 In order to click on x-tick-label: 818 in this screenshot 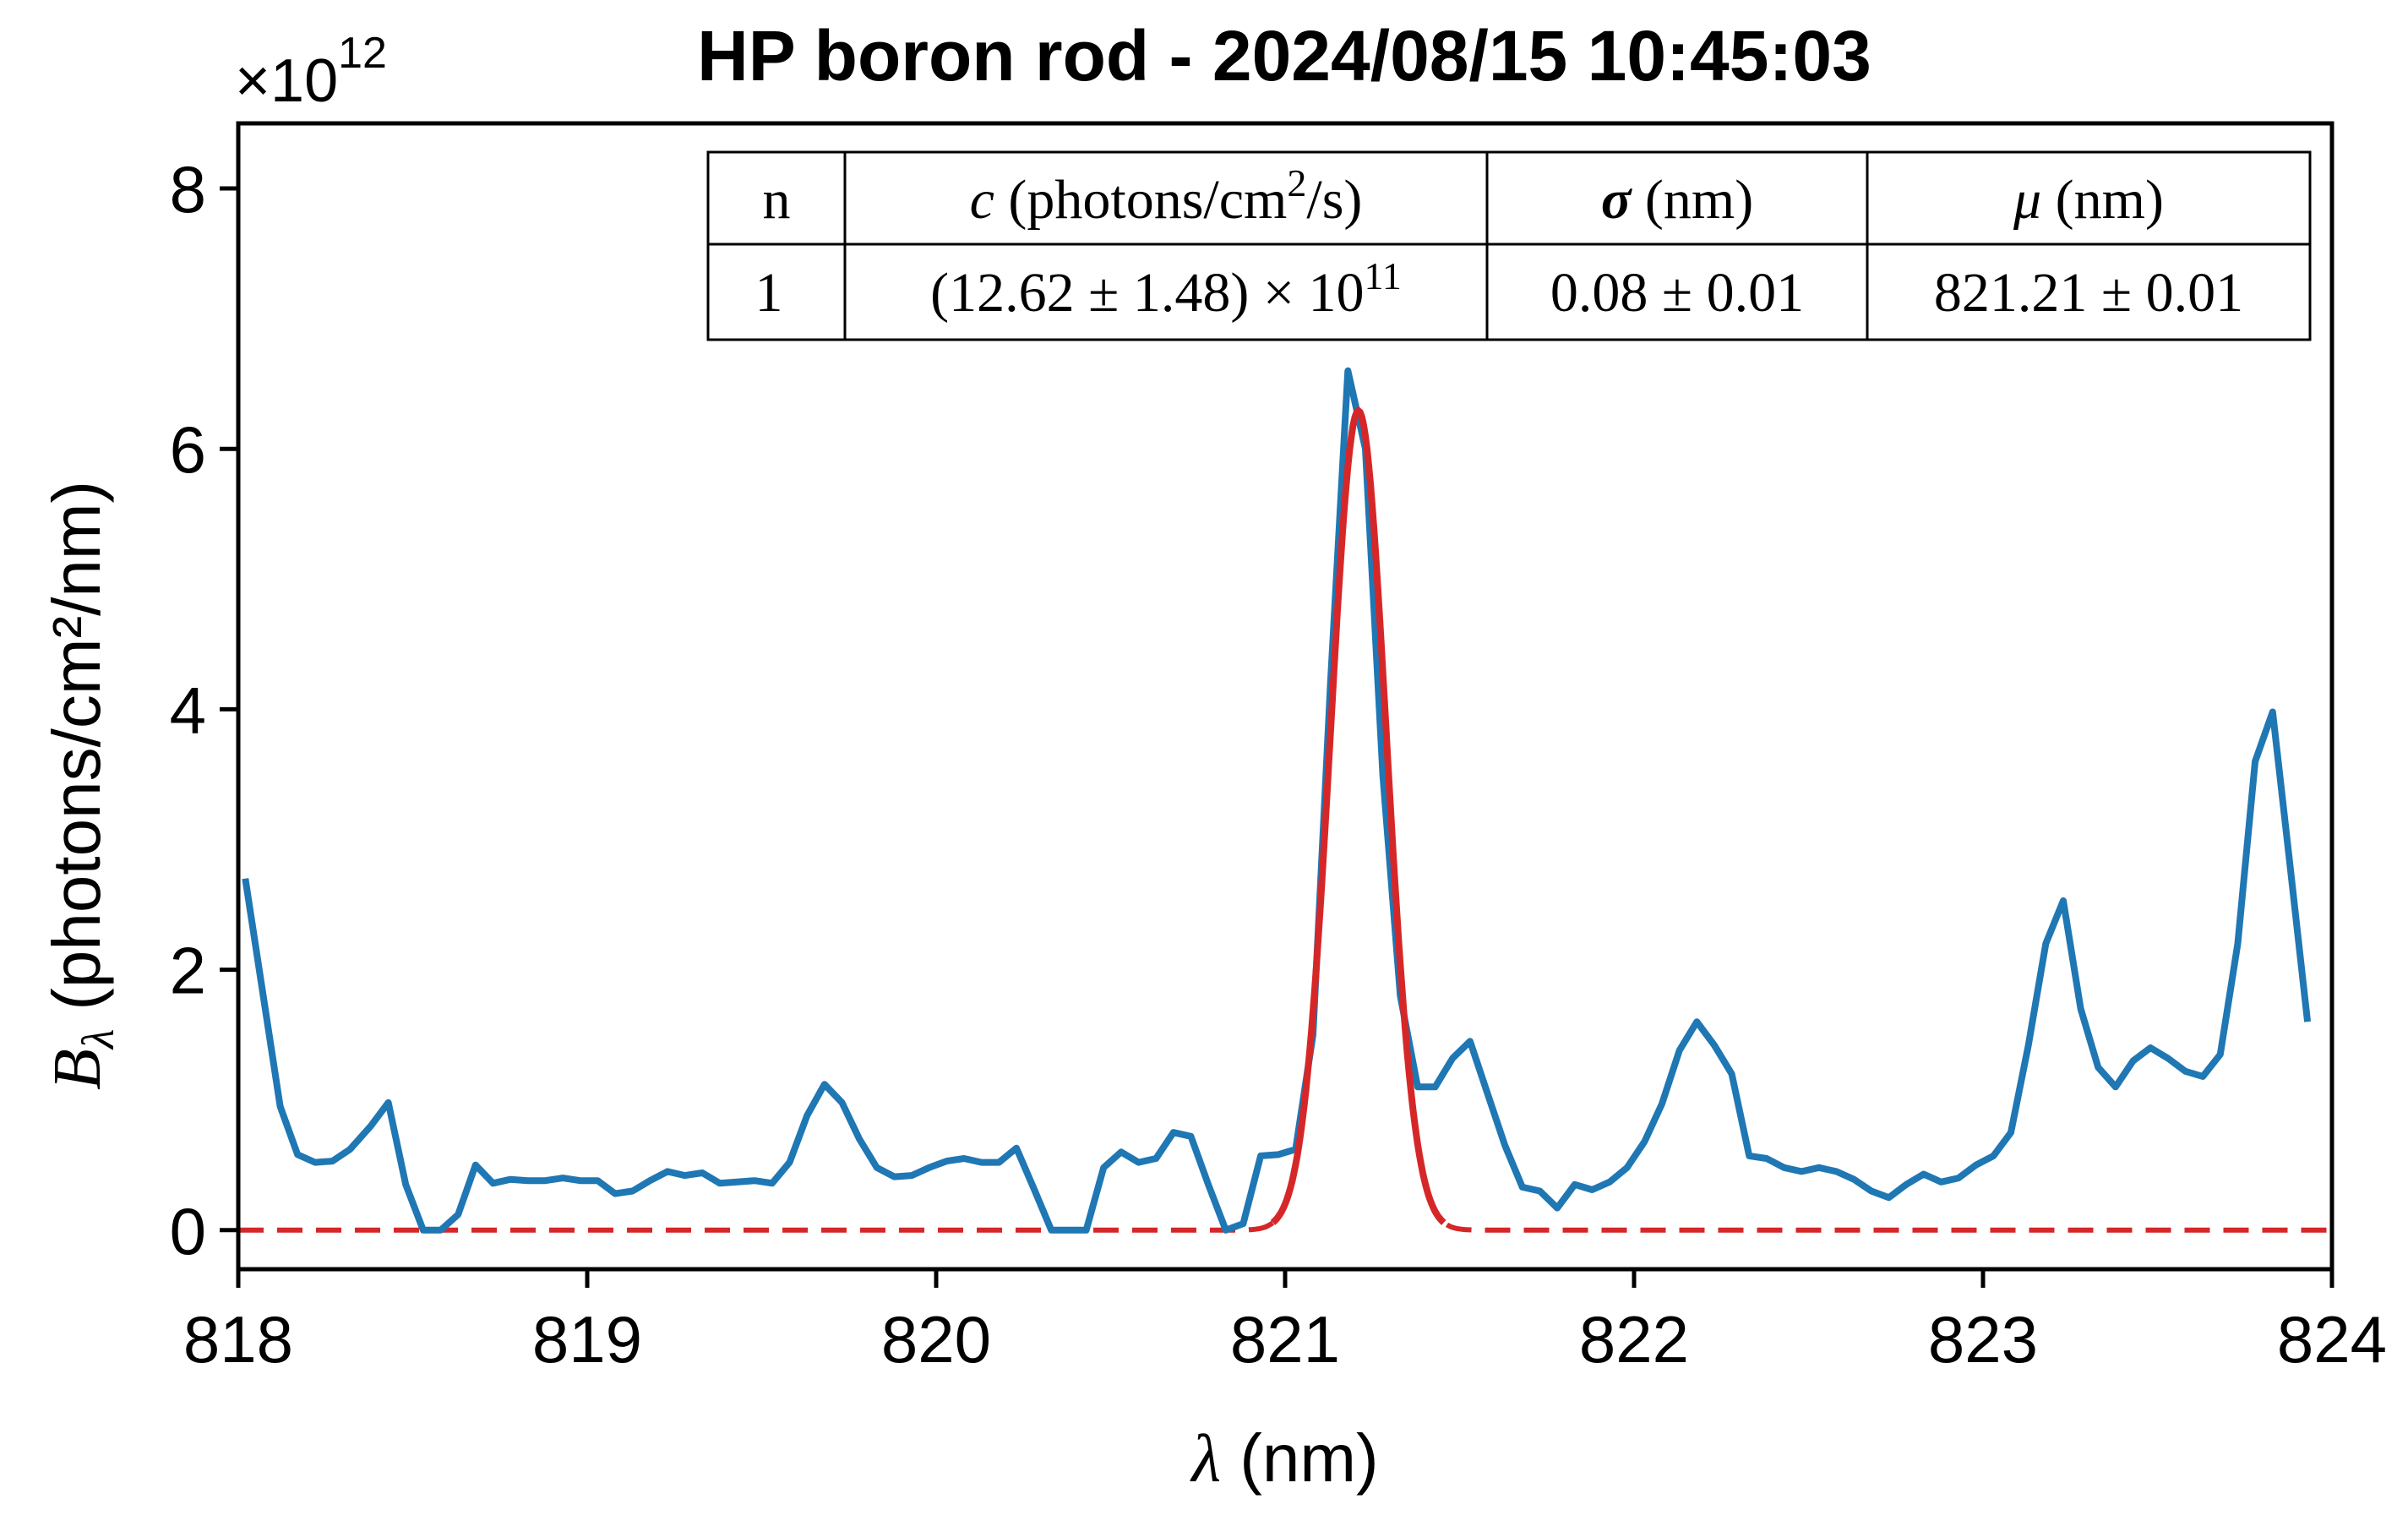, I will do `click(238, 1339)`.